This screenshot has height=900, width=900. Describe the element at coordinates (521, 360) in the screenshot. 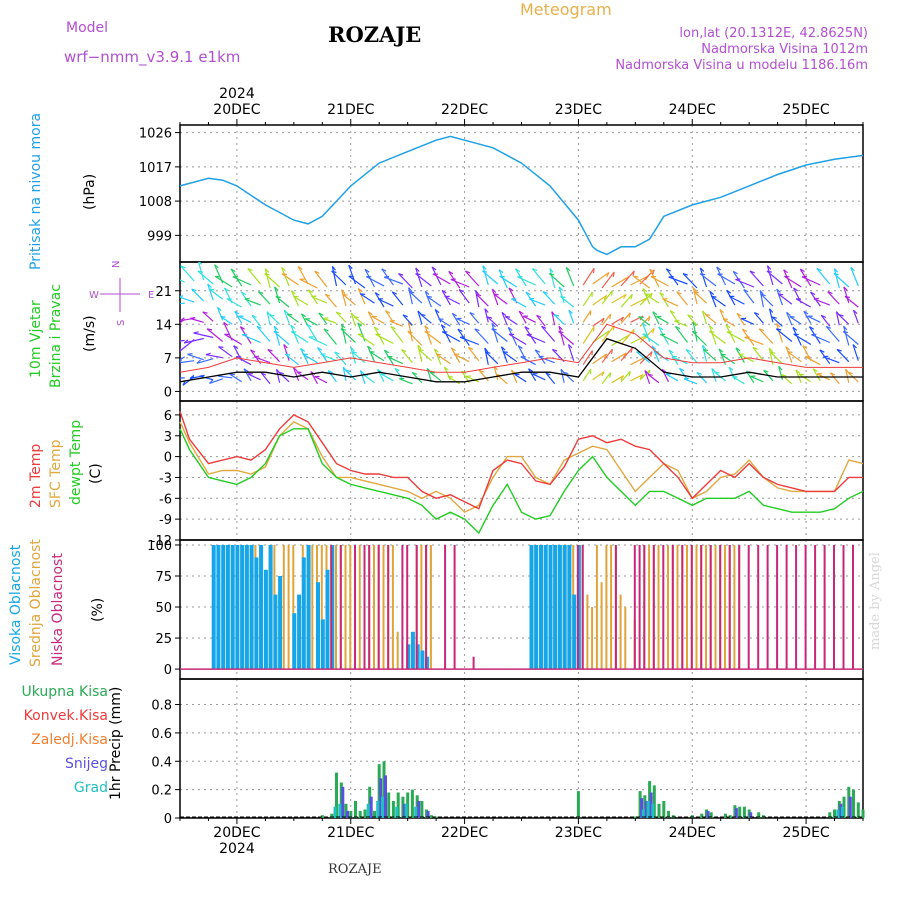

I see `wind-speed-line` at that location.